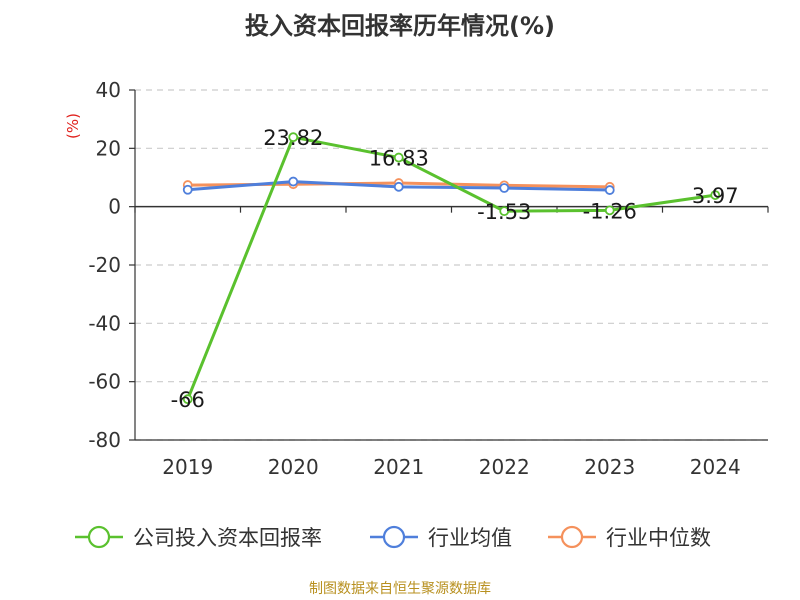 The image size is (800, 600). I want to click on x-tick-label: 2021, so click(398, 467).